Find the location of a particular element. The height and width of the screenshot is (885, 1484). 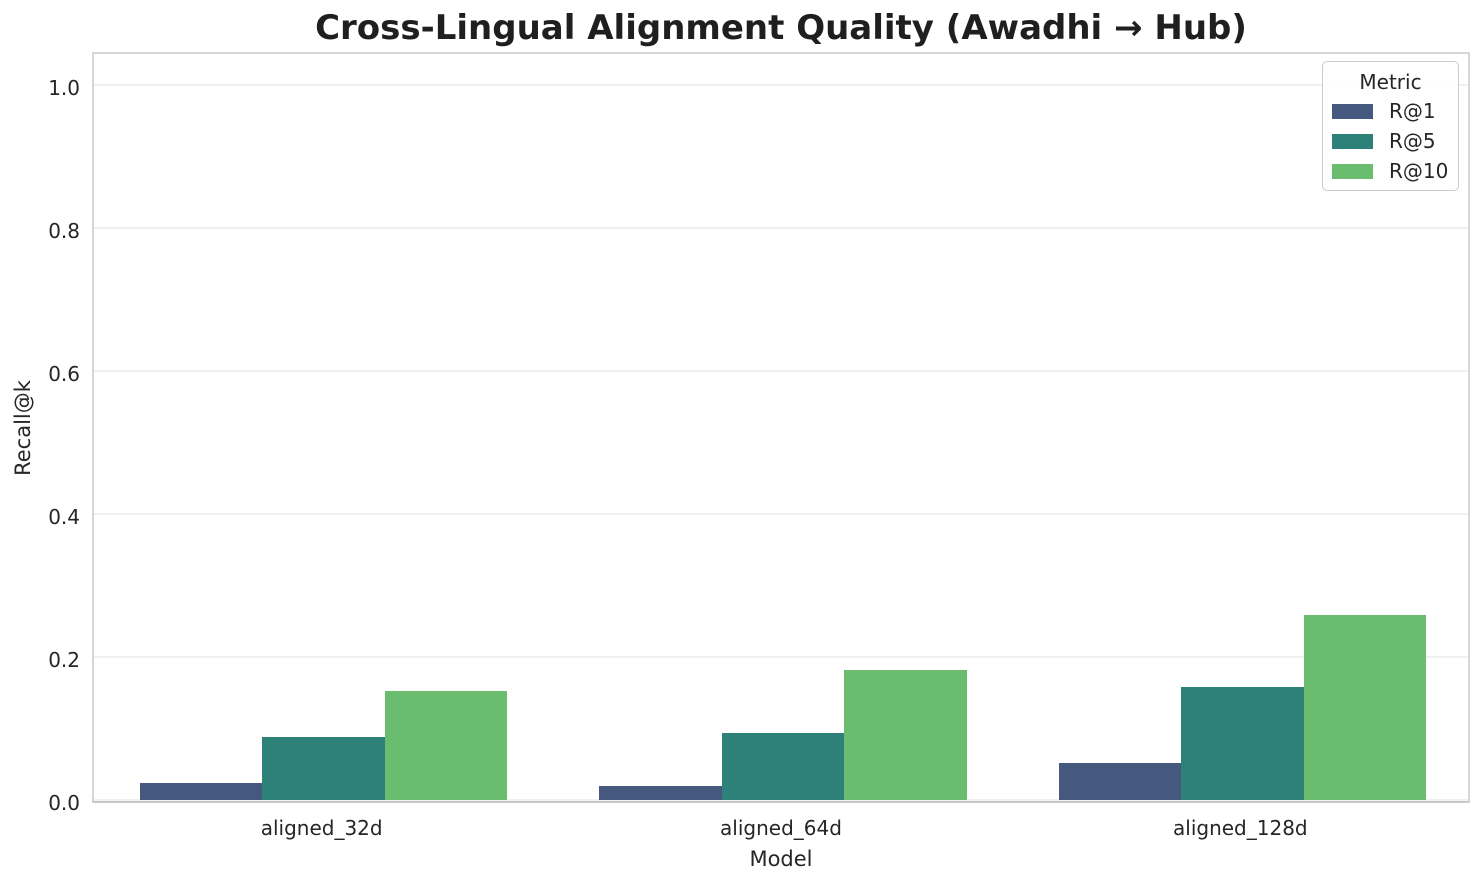

bar-aligned_128d-R@10 is located at coordinates (1365, 707).